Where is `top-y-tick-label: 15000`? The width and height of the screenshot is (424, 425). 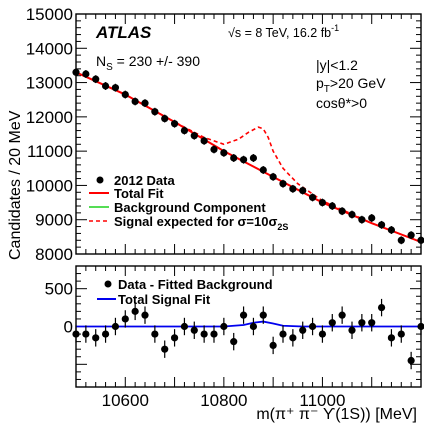 top-y-tick-label: 15000 is located at coordinates (49, 14).